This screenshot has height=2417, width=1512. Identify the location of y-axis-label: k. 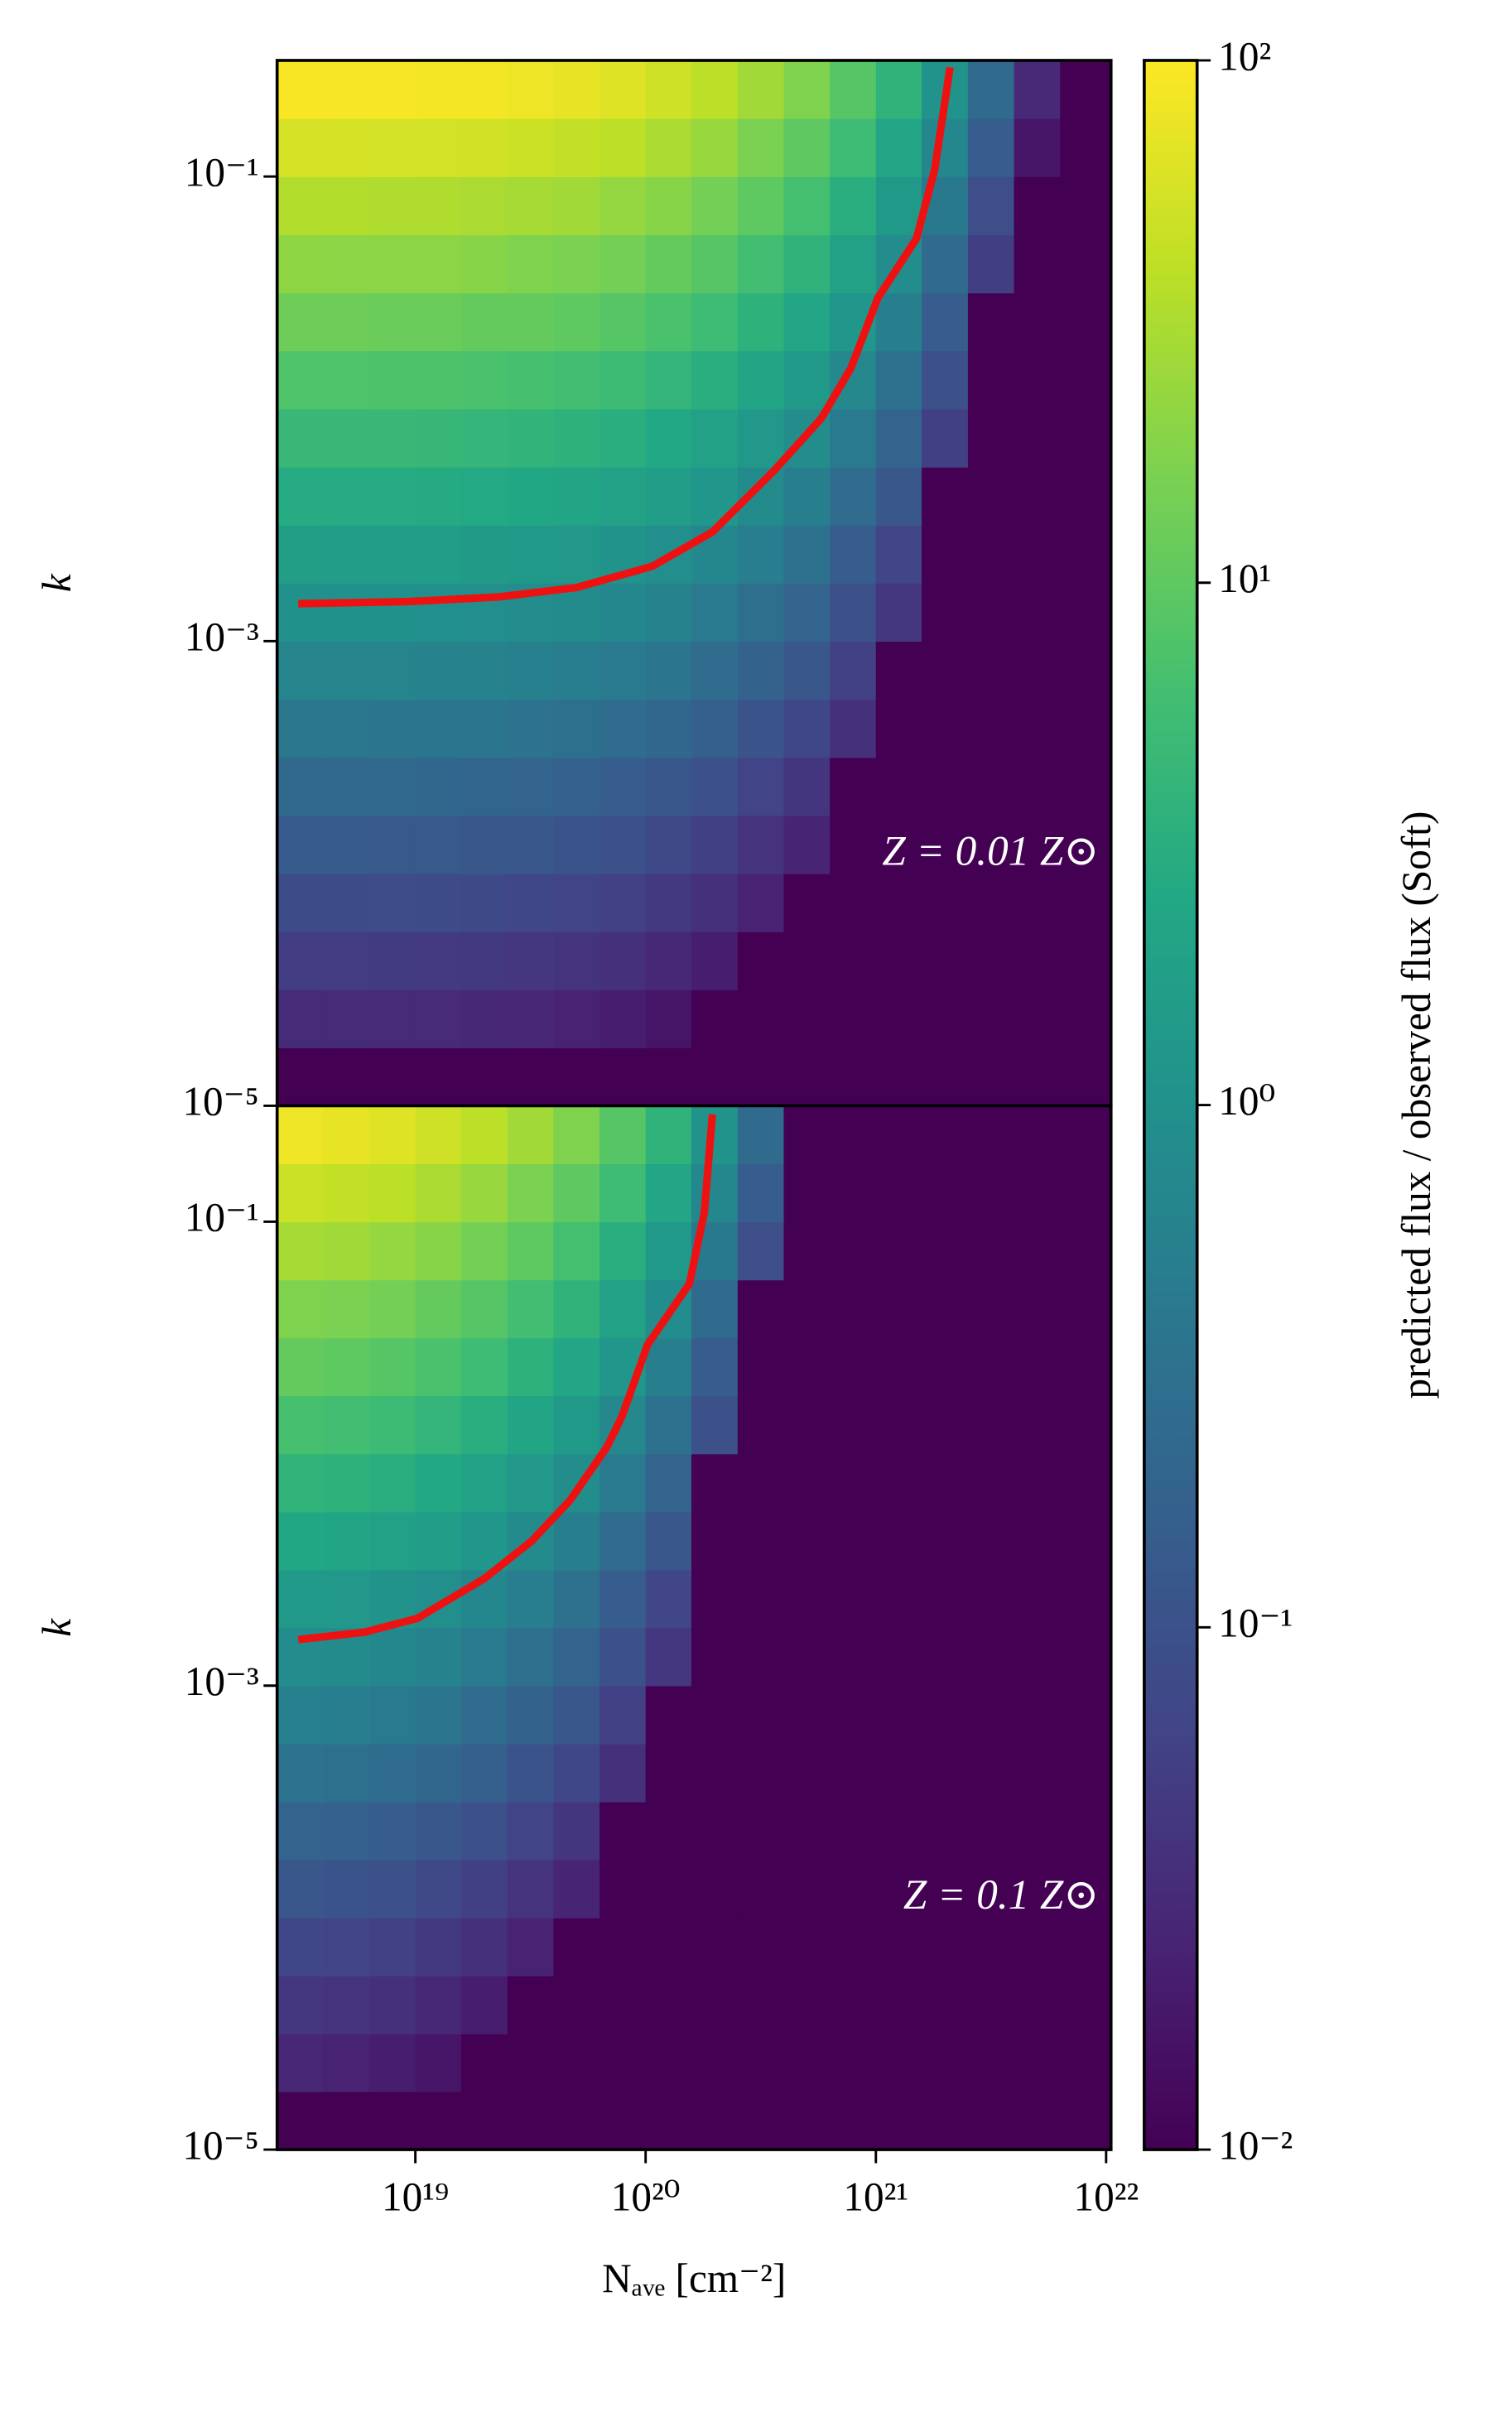
(56, 583).